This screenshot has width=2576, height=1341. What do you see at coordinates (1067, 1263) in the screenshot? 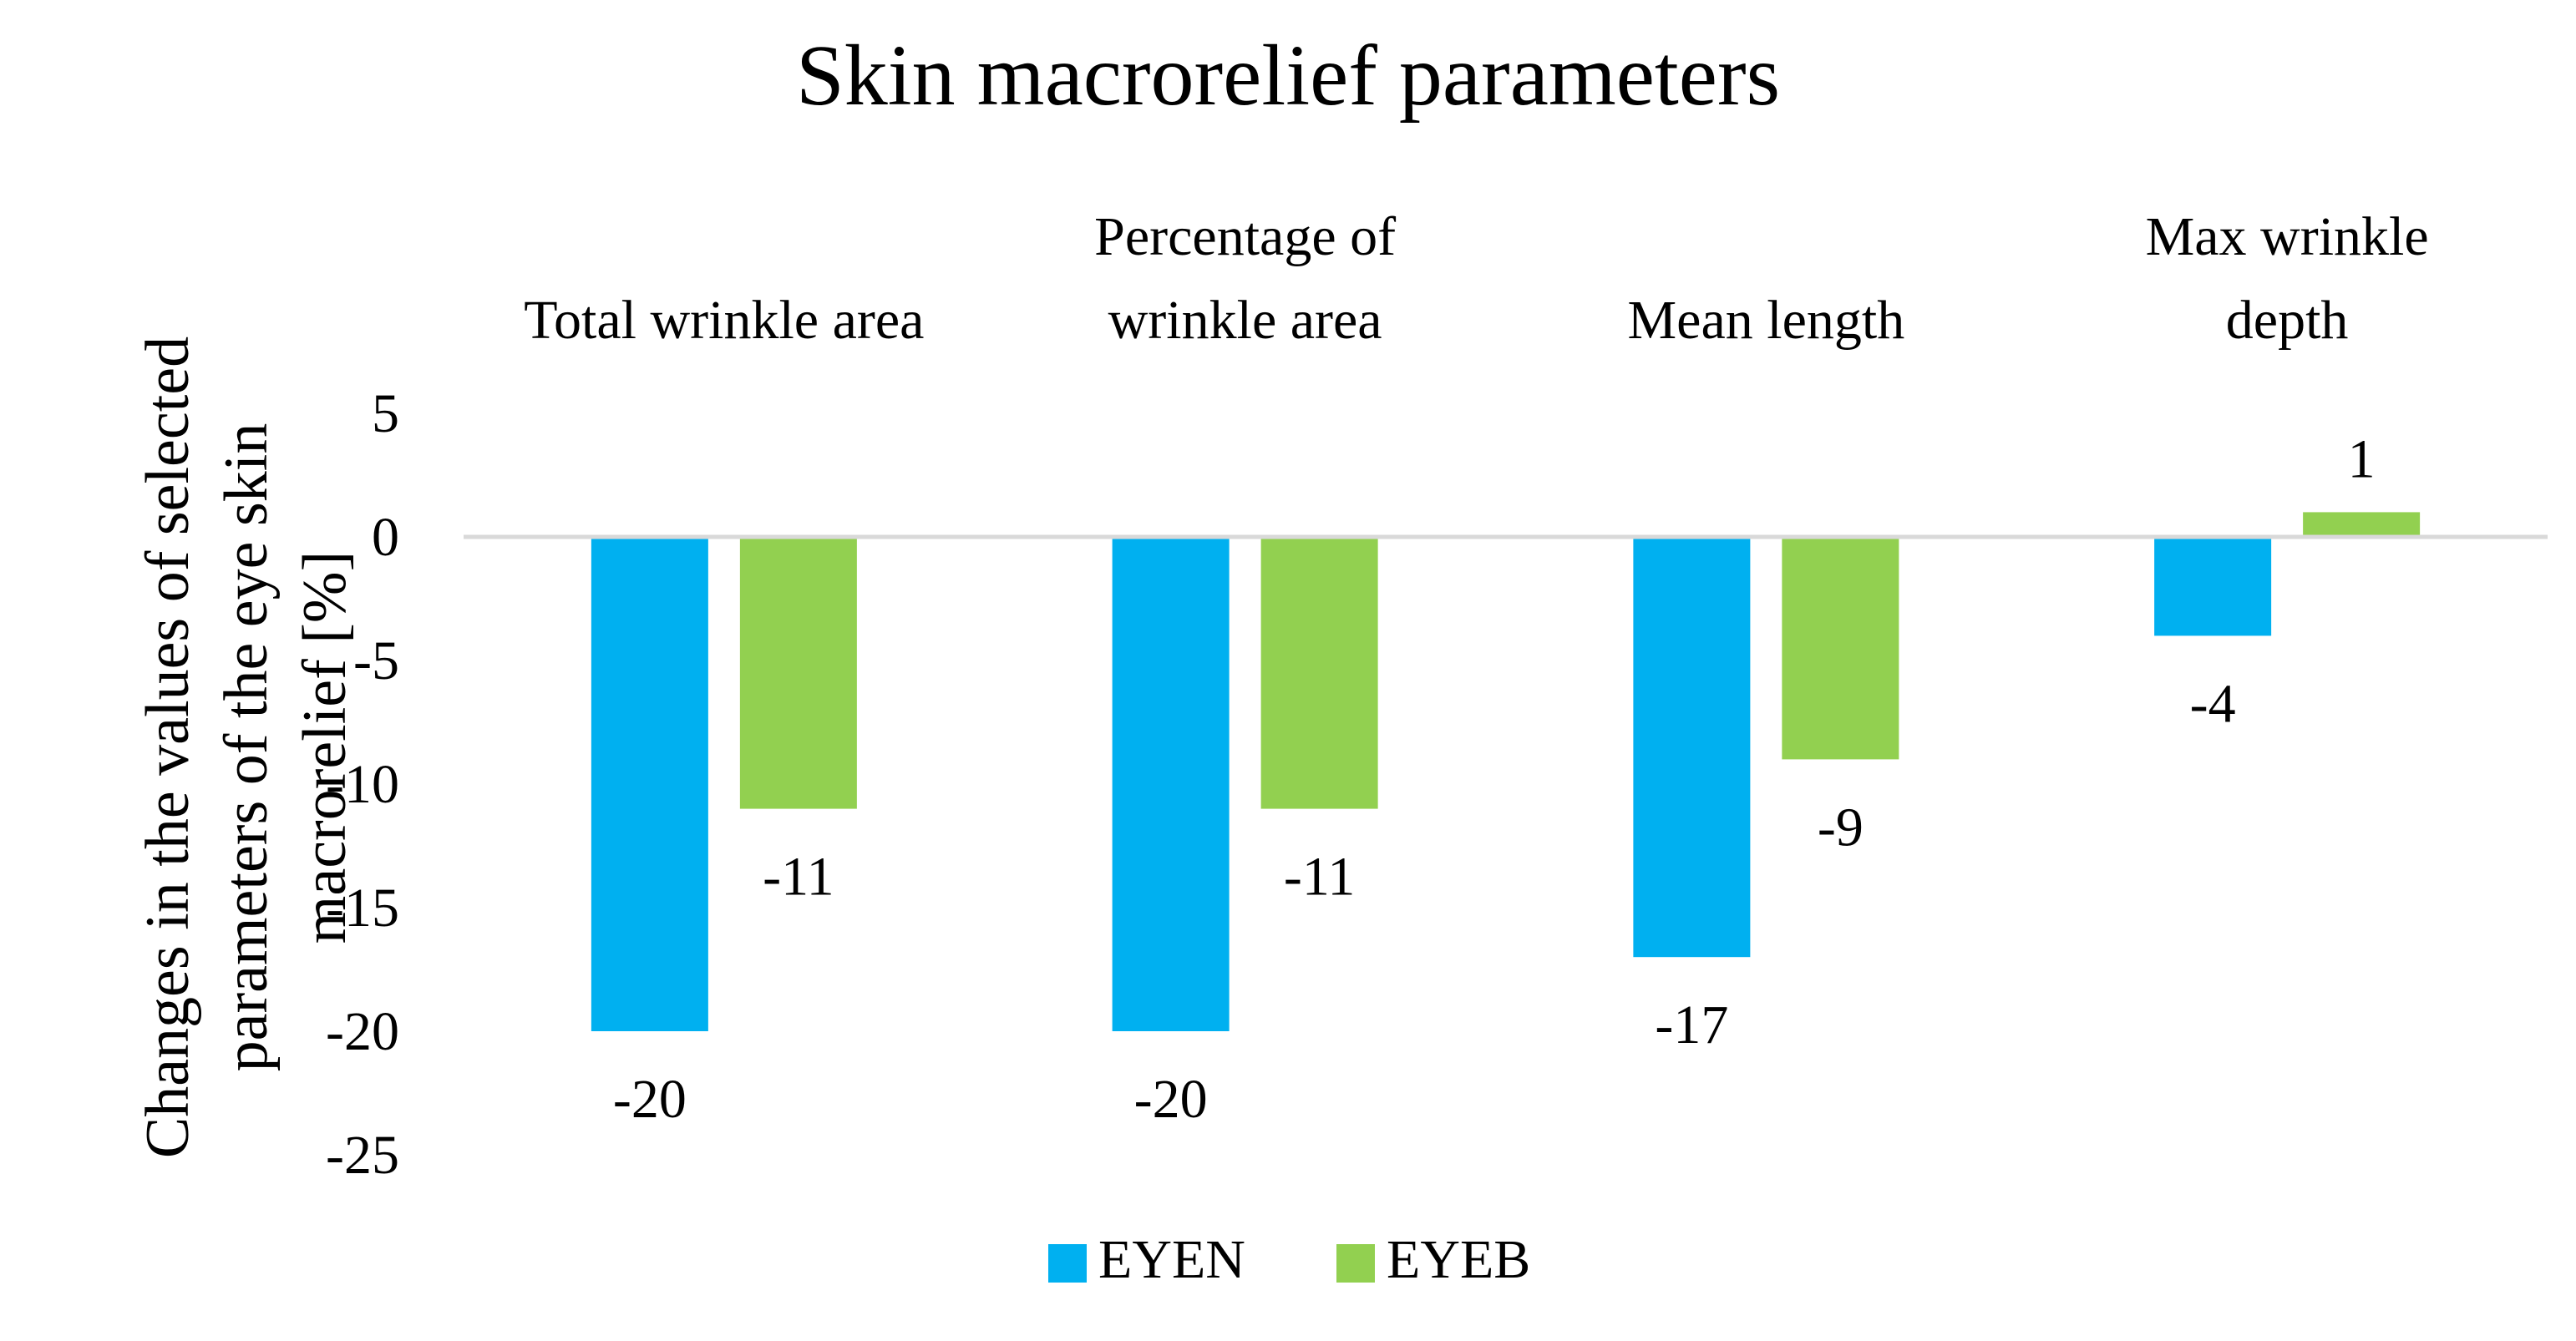
I see `legend-swatch-eyen` at bounding box center [1067, 1263].